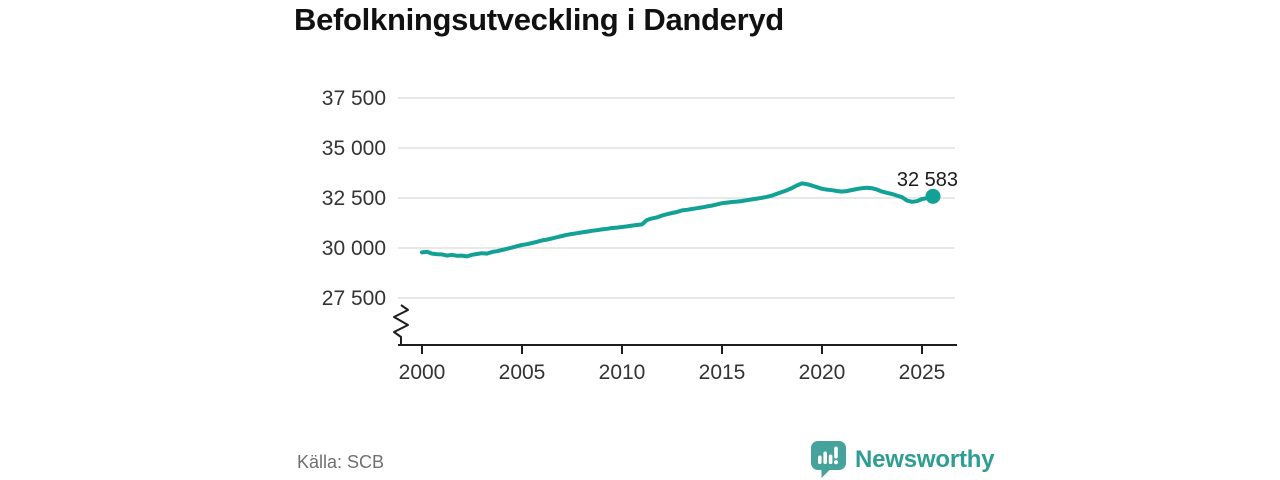  What do you see at coordinates (401, 324) in the screenshot?
I see `axis-break-icon` at bounding box center [401, 324].